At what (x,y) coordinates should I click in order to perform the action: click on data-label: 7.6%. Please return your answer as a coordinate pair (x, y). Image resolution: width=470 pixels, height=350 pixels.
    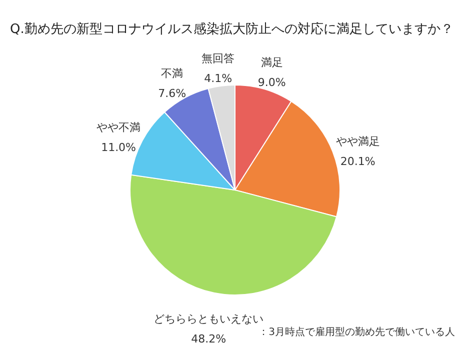
    Looking at the image, I should click on (172, 93).